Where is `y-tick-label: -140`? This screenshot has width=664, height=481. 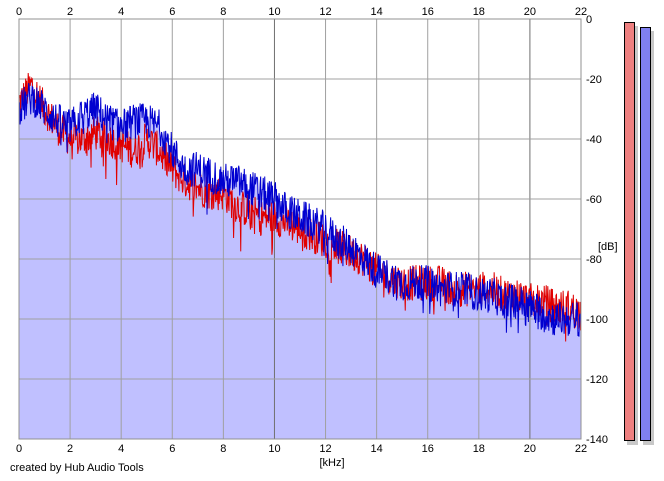 y-tick-label: -140 is located at coordinates (597, 440).